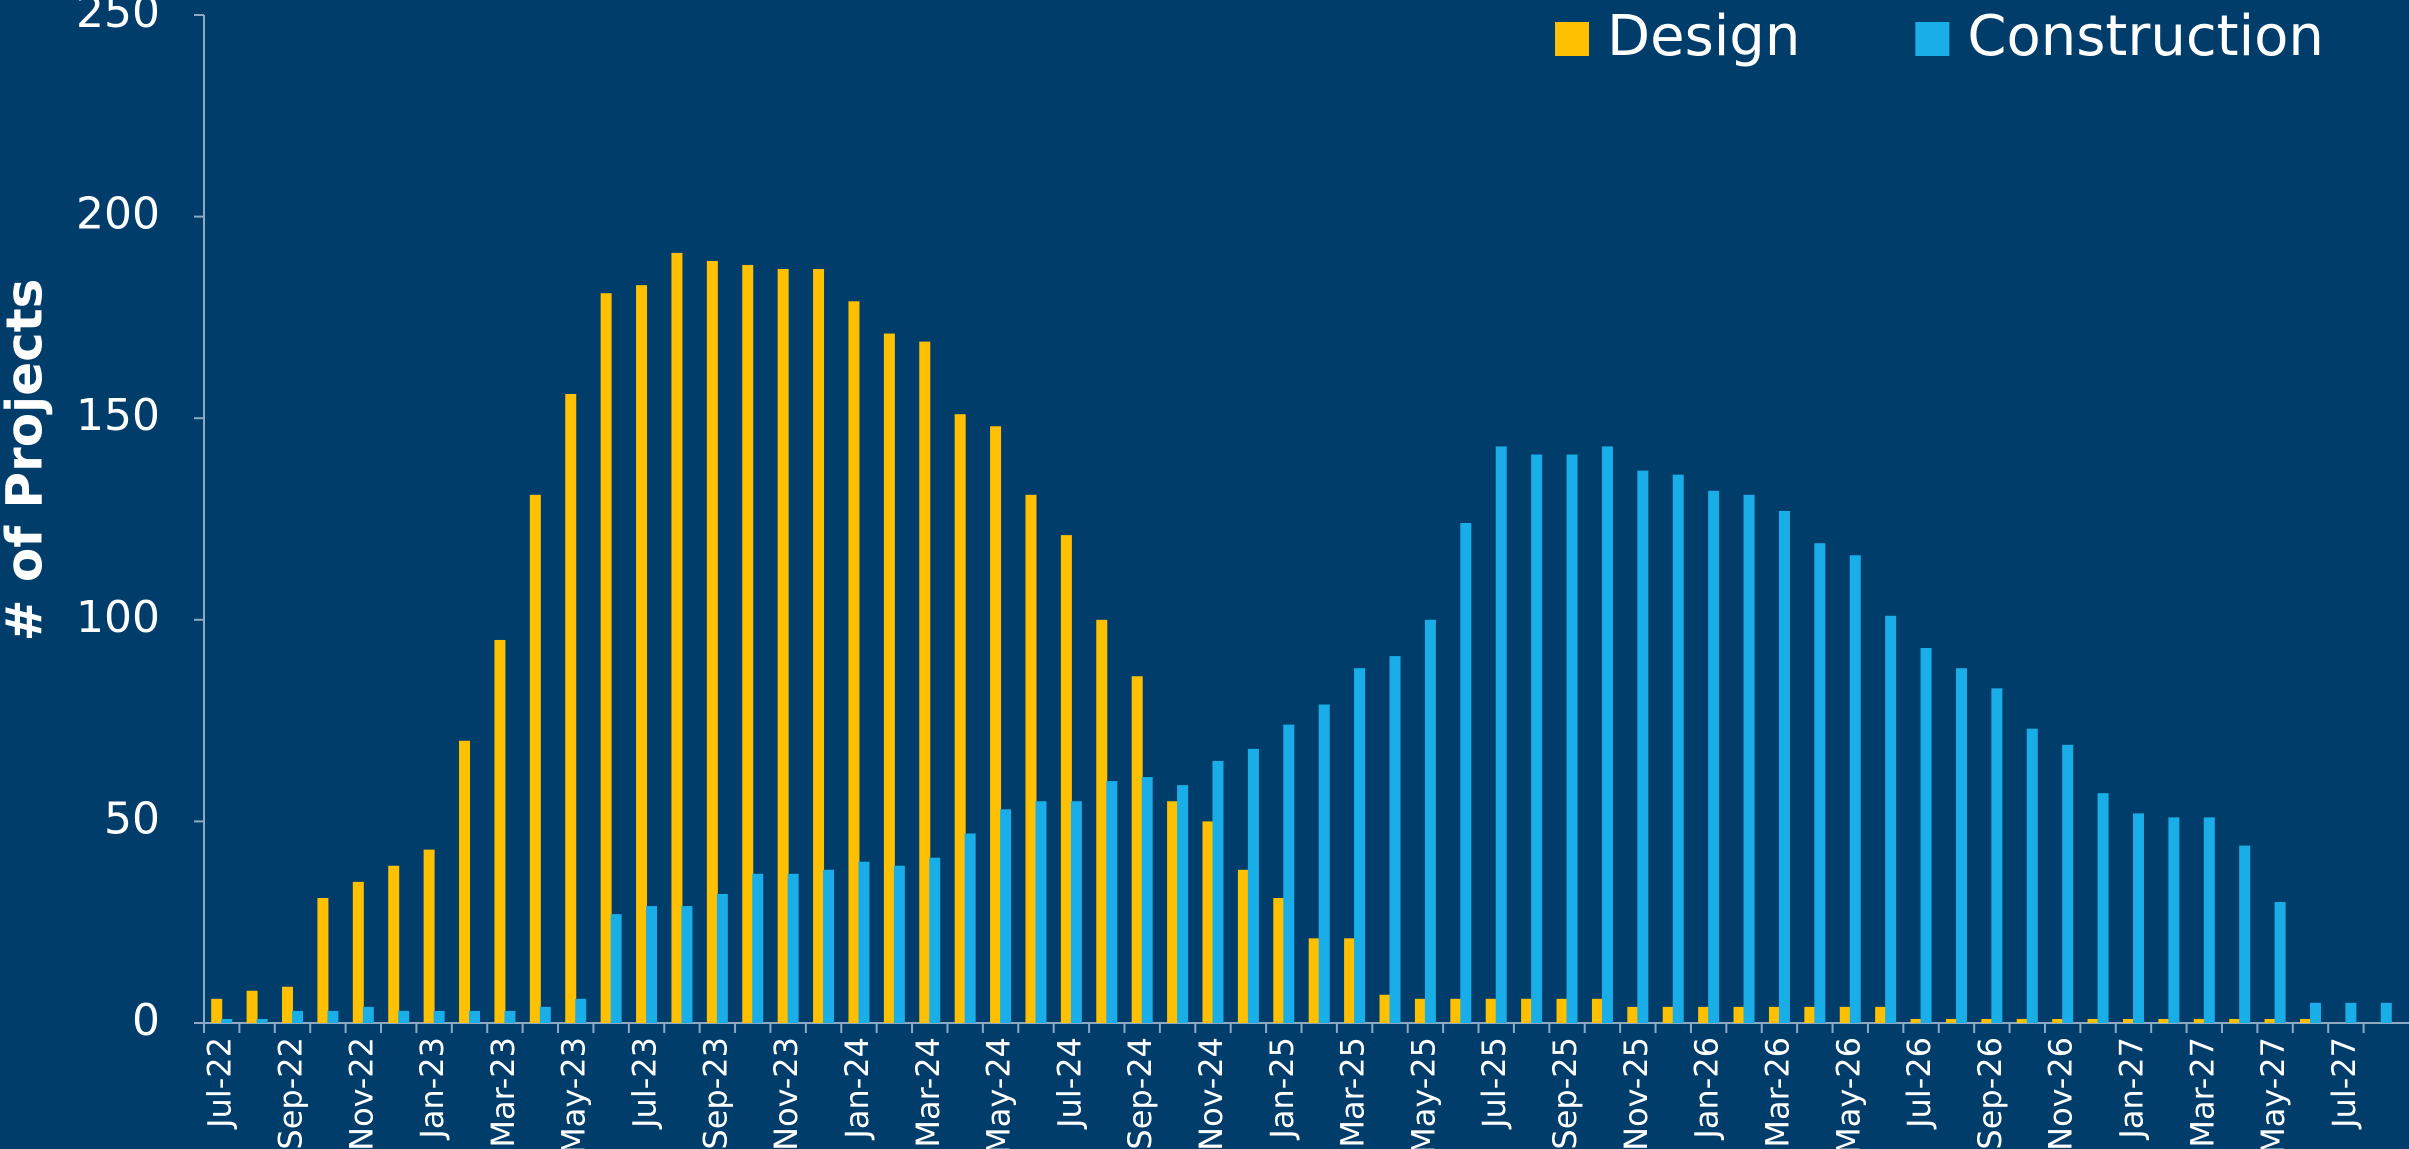 This screenshot has height=1149, width=2409. What do you see at coordinates (291, 1093) in the screenshot?
I see `x-tick-label: Sep-22` at bounding box center [291, 1093].